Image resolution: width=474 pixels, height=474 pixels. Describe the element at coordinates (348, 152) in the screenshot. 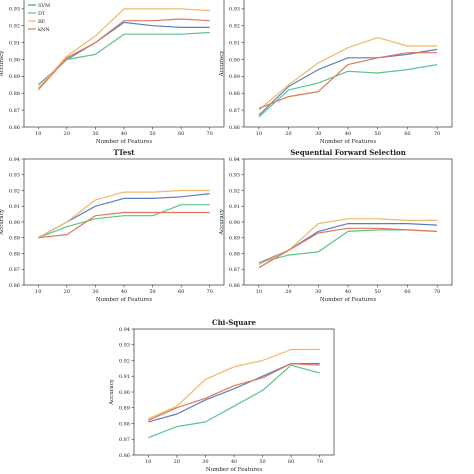

I see `chart-title: Sequential Forward Selection` at that location.